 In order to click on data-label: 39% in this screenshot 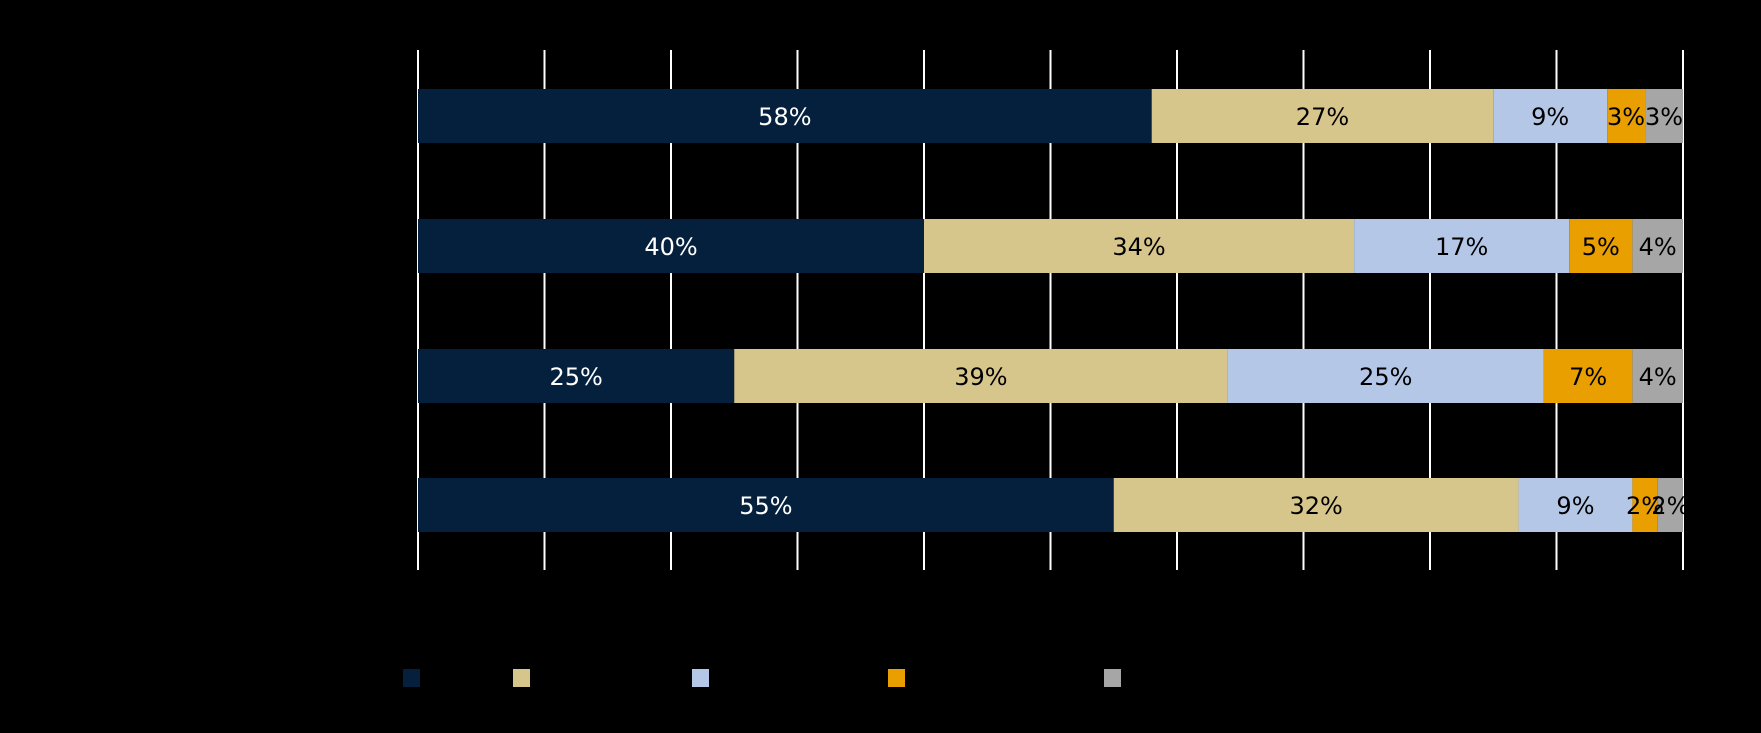, I will do `click(980, 377)`.